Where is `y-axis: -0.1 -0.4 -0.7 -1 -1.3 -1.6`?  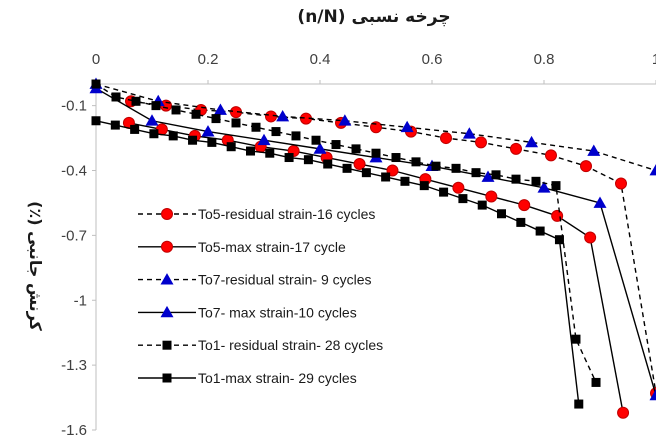 y-axis: -0.1 -0.4 -0.7 -1 -1.3 -1.6 is located at coordinates (79, 261).